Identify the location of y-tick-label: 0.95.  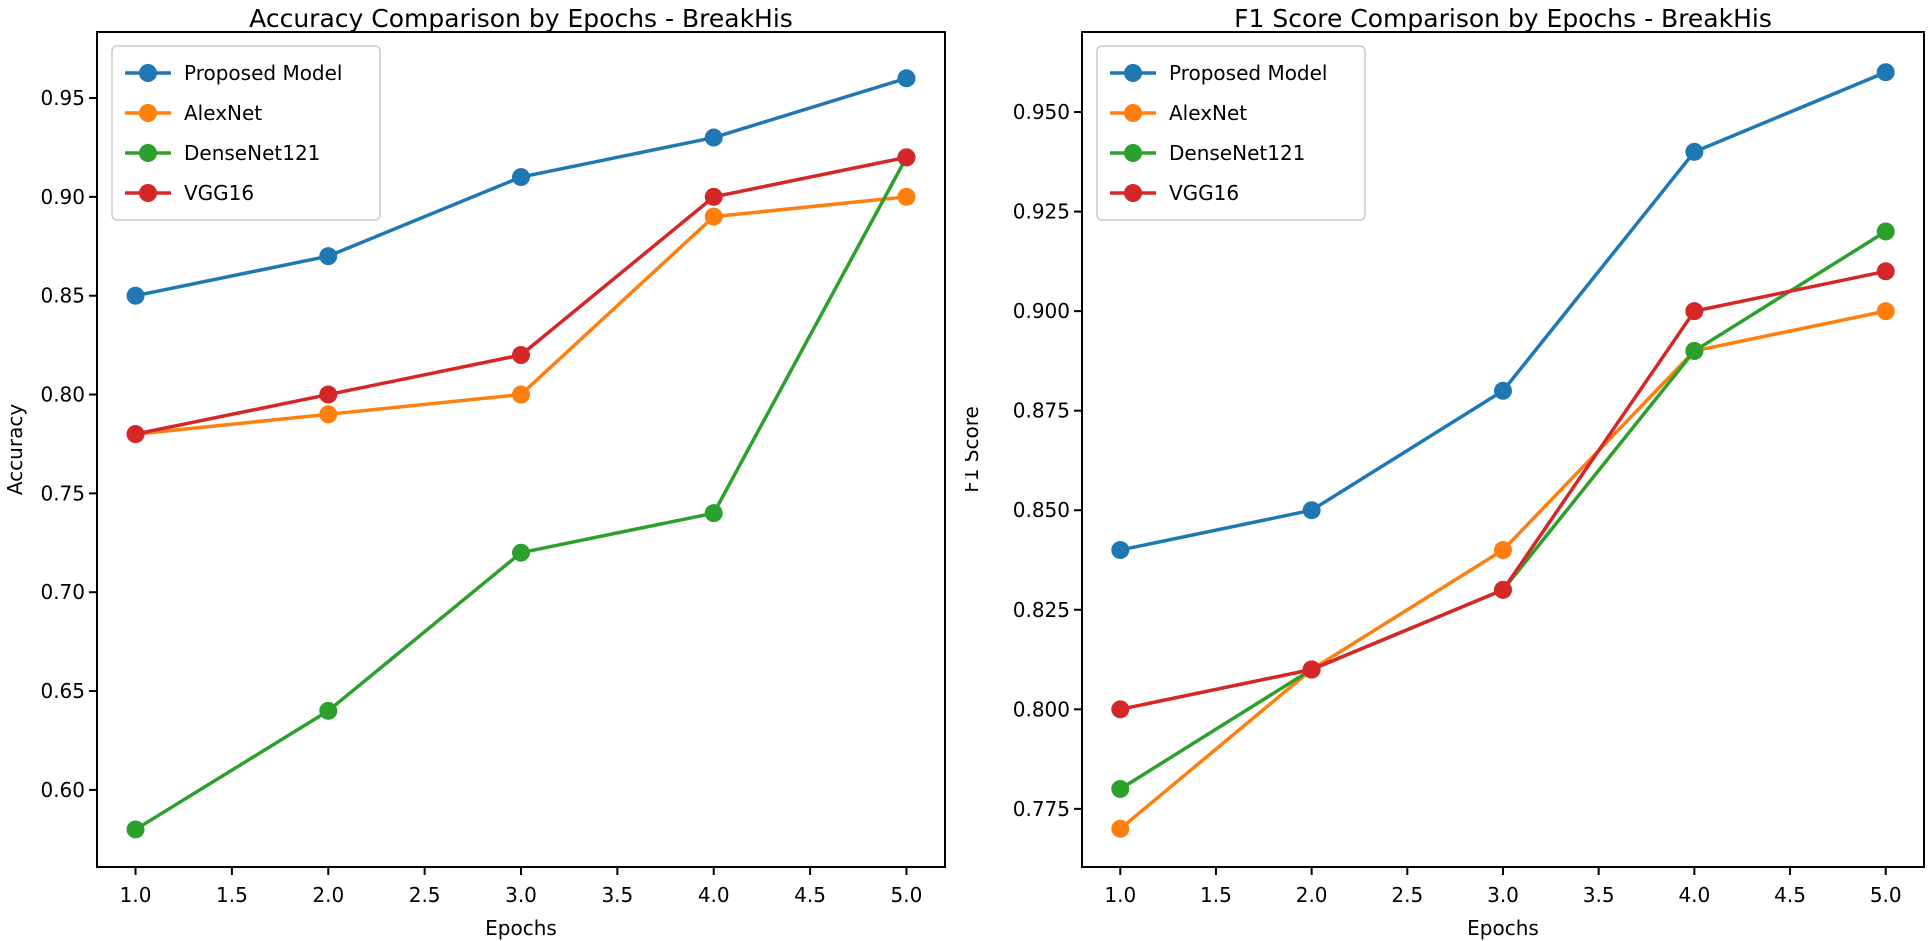
(62, 98).